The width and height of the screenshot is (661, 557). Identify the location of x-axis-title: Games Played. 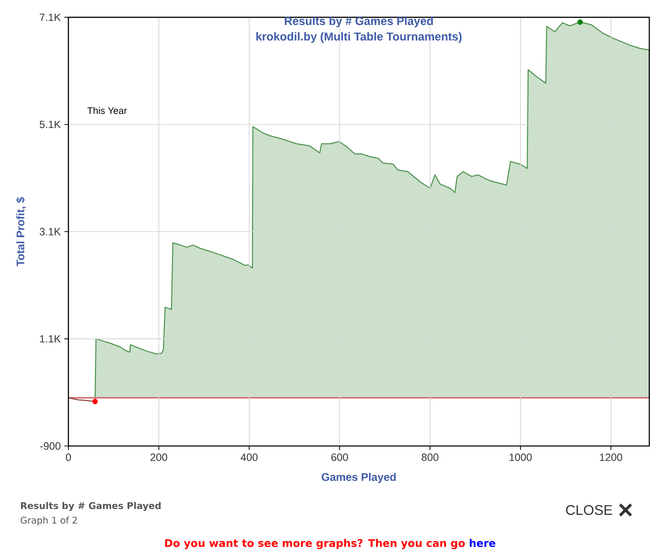
(359, 478).